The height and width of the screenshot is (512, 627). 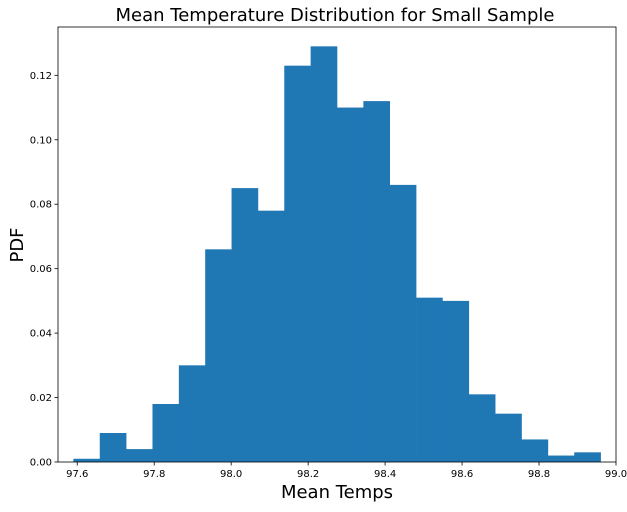 I want to click on x-tick-label: 99.0, so click(x=616, y=474).